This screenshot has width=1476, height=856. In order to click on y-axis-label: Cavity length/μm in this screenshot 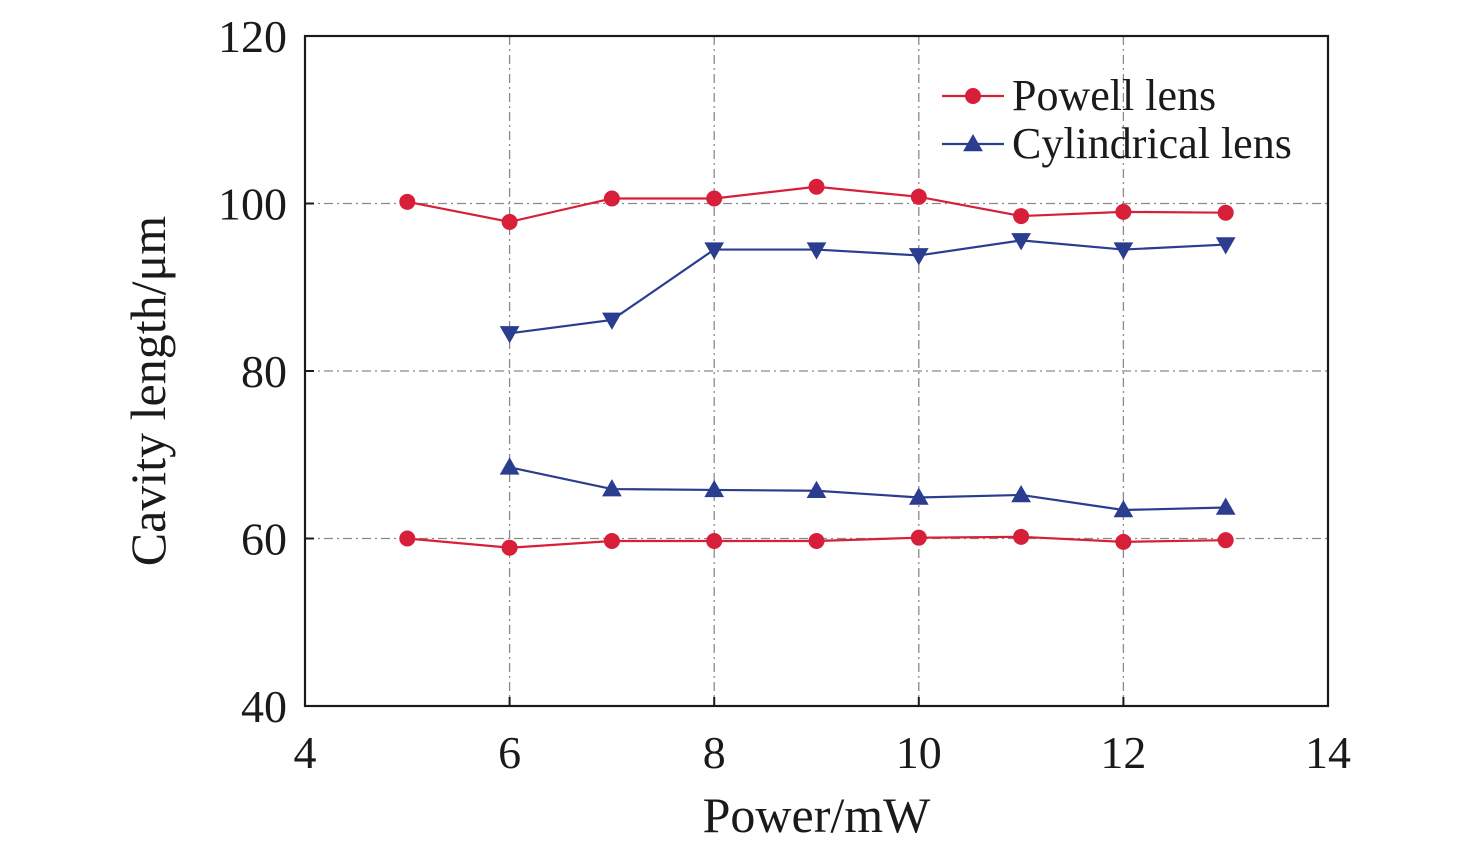, I will do `click(148, 391)`.